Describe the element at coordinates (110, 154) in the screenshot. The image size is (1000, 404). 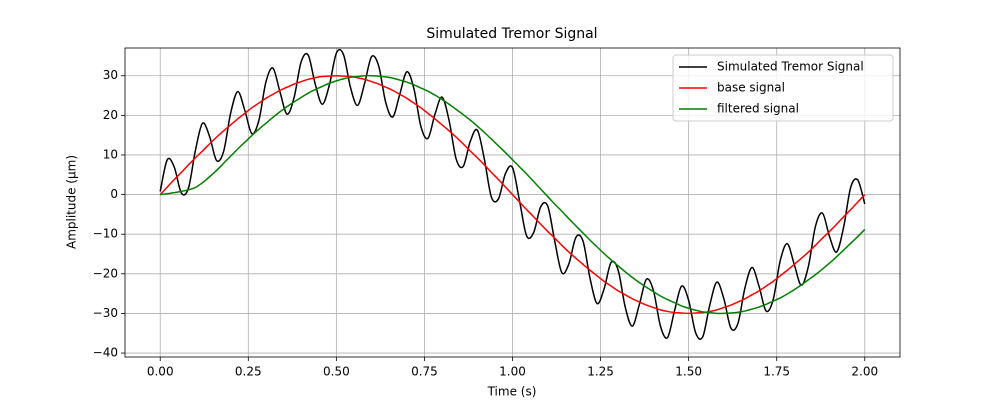
I see `y-tick-label: 10` at that location.